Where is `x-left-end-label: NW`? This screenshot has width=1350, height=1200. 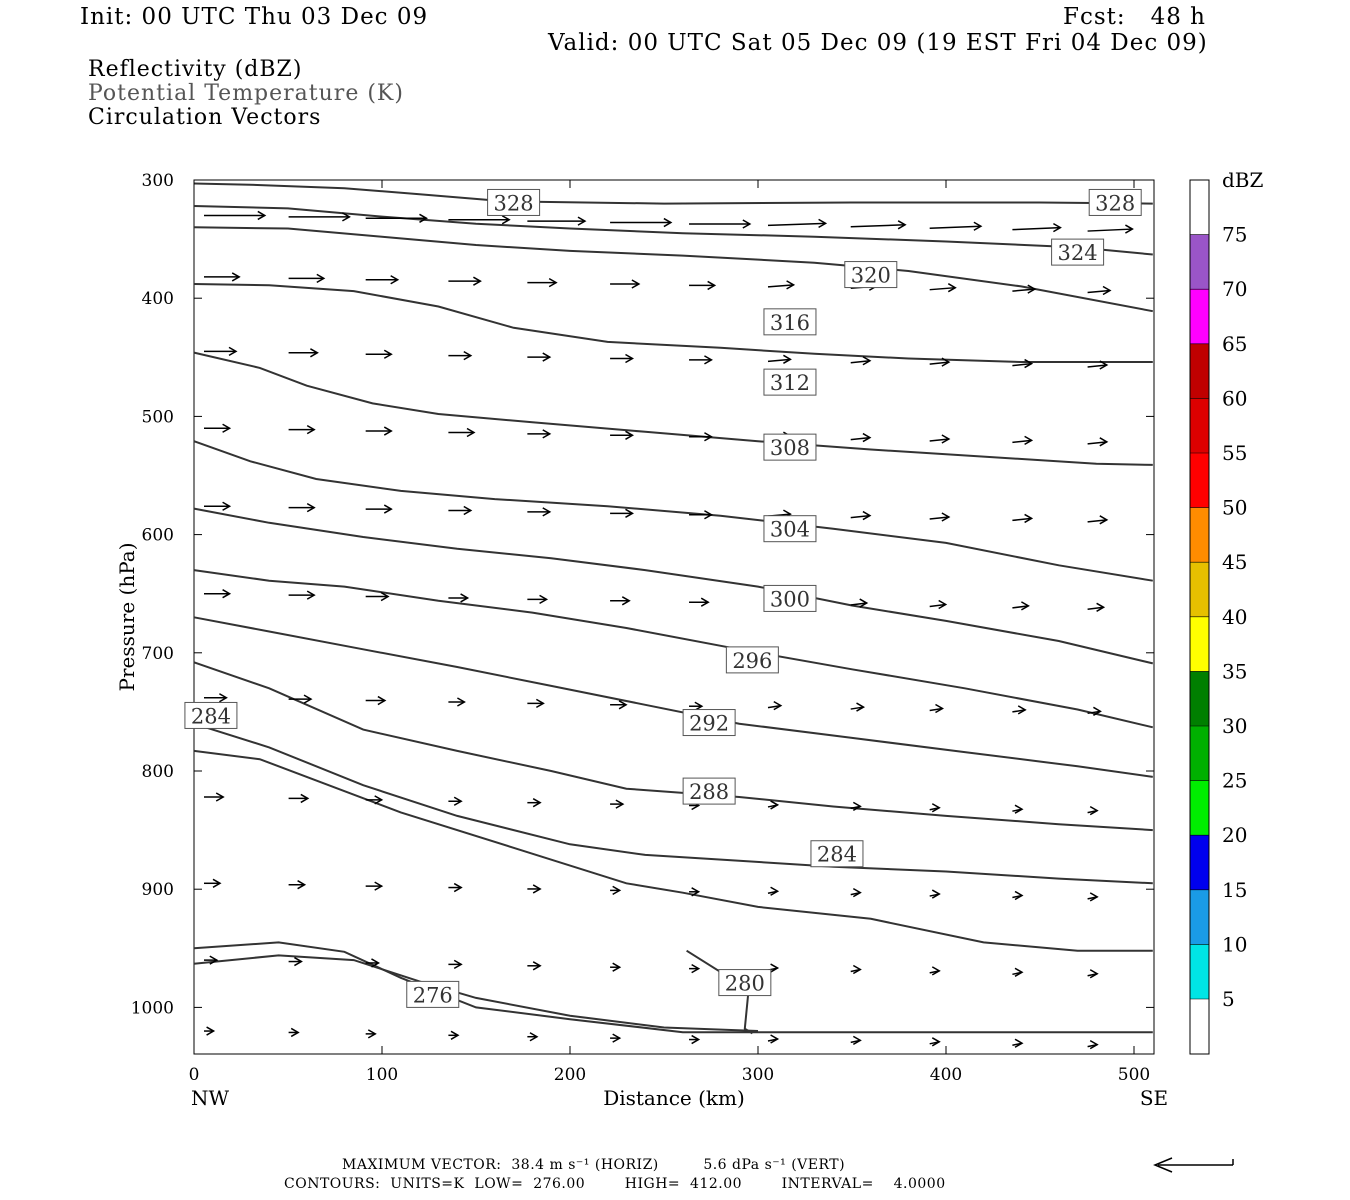 x-left-end-label: NW is located at coordinates (210, 1098).